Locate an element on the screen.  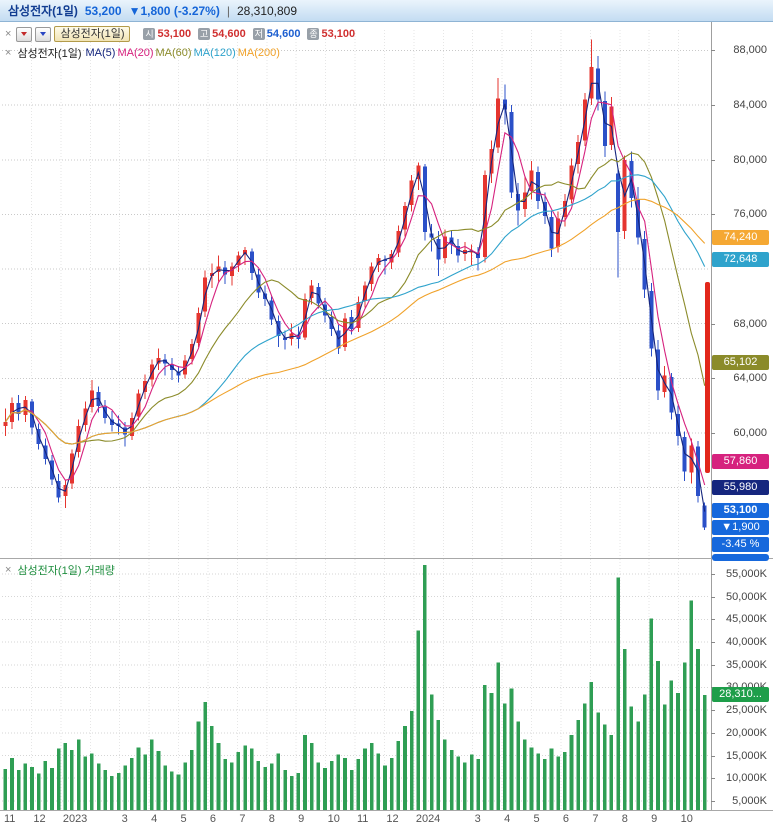
ohlc-value-1: 54,600 is located at coordinates (229, 34).